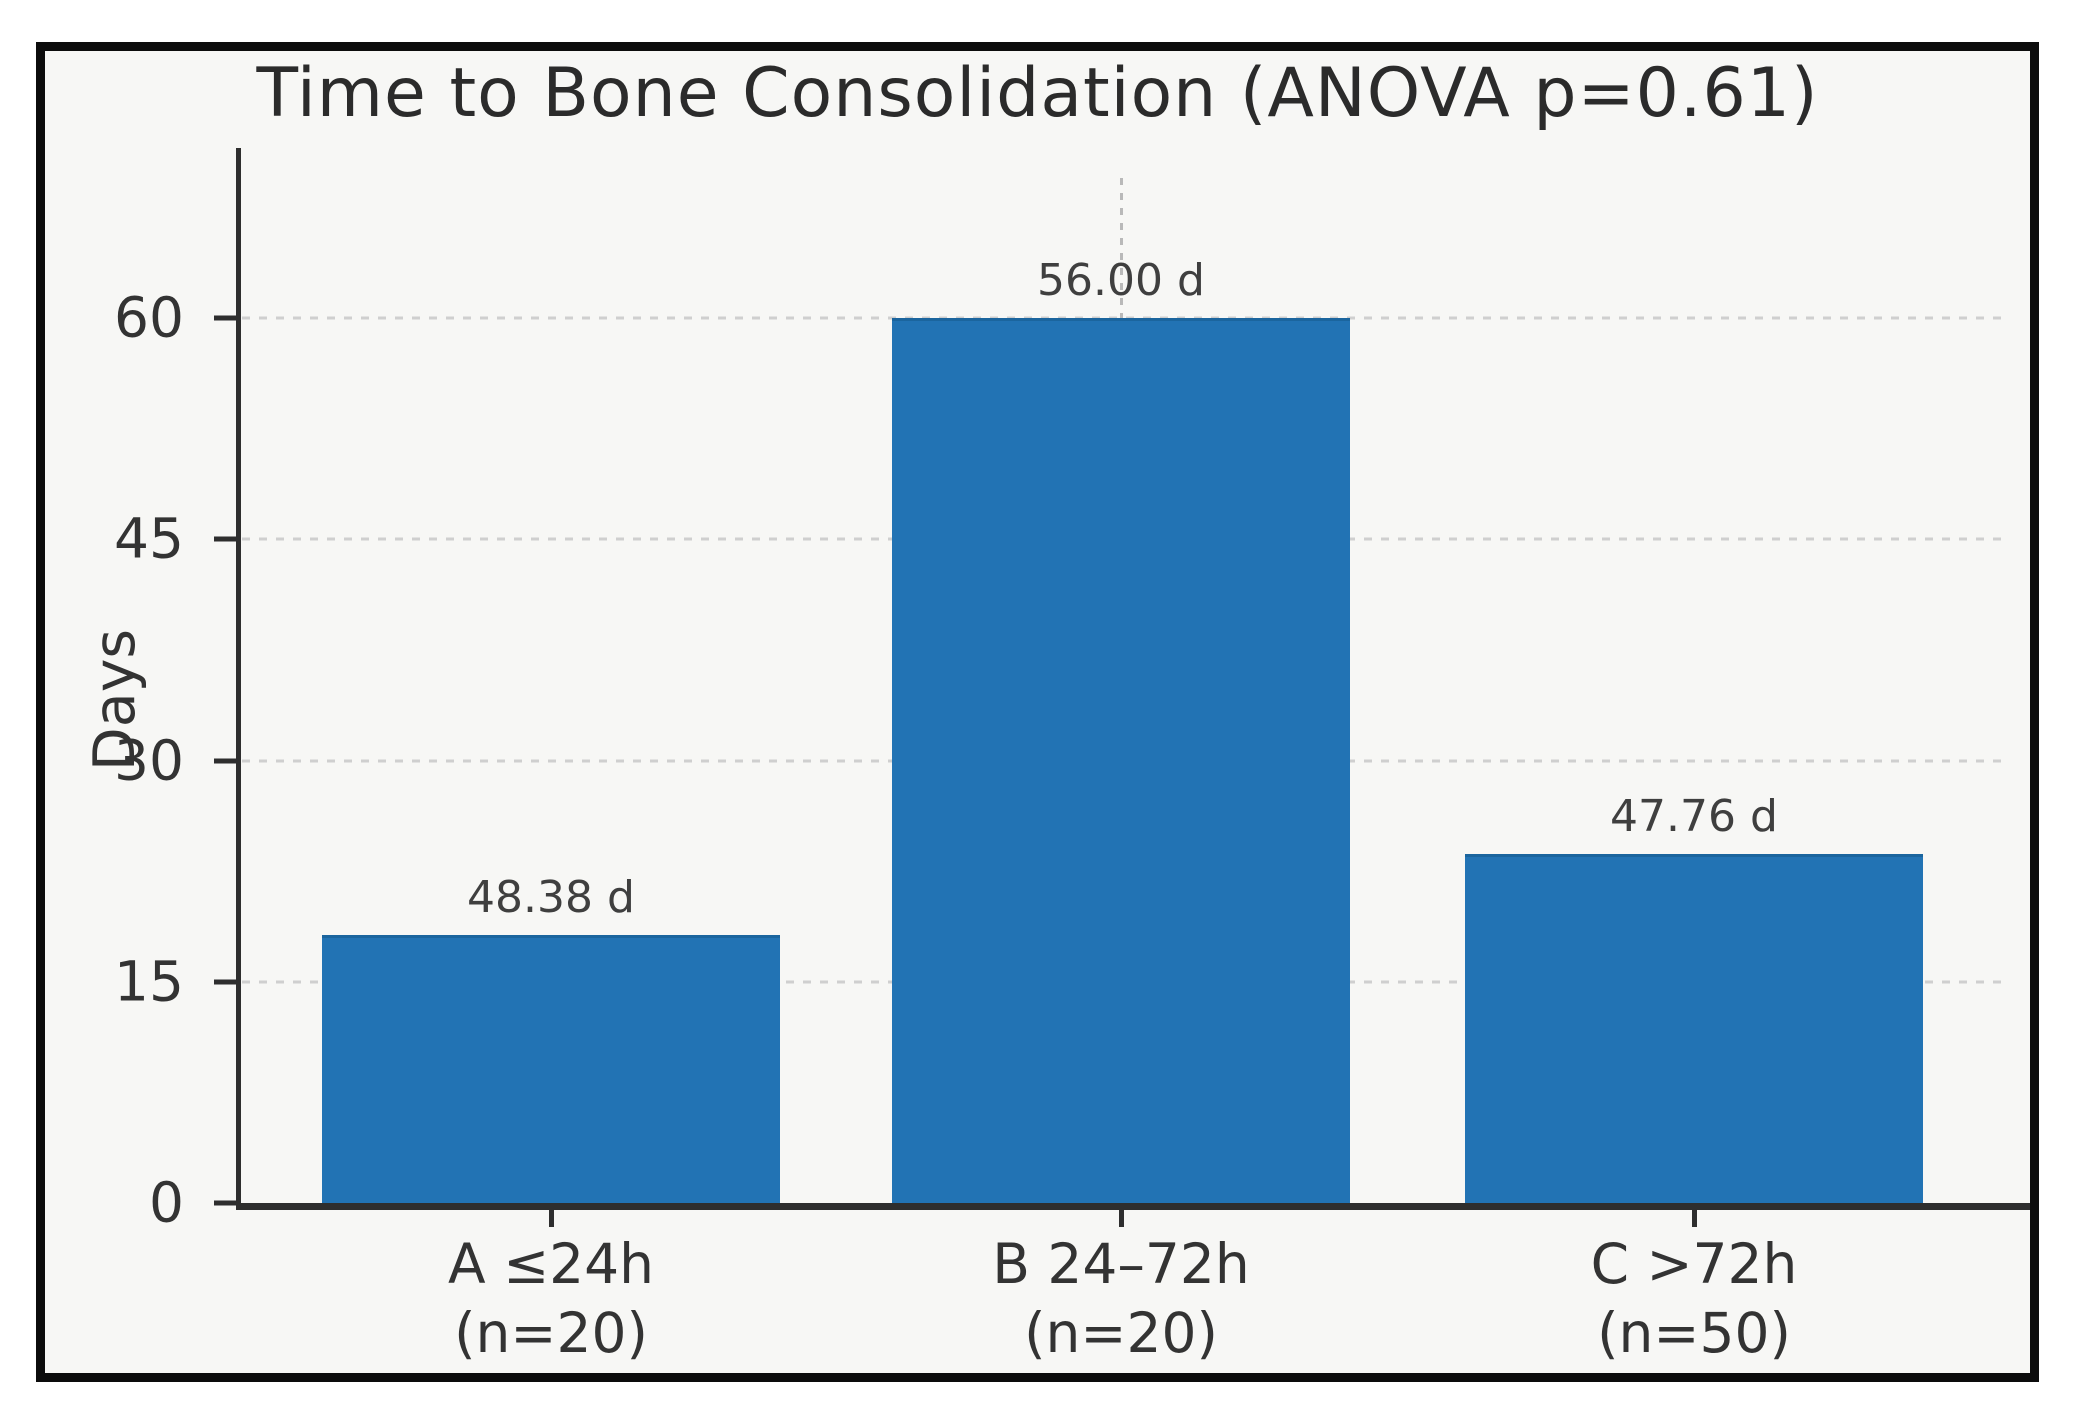  I want to click on category-n: (n=50), so click(1694, 1332).